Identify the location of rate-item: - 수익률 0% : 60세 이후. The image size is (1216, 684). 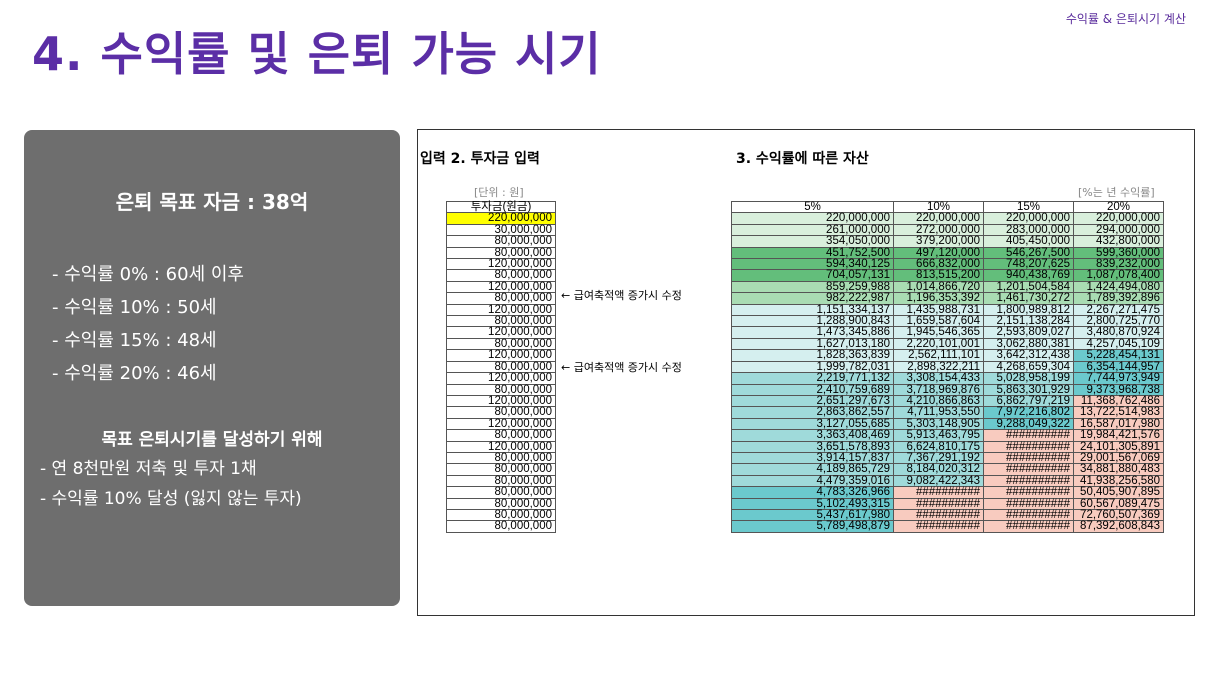
(148, 274).